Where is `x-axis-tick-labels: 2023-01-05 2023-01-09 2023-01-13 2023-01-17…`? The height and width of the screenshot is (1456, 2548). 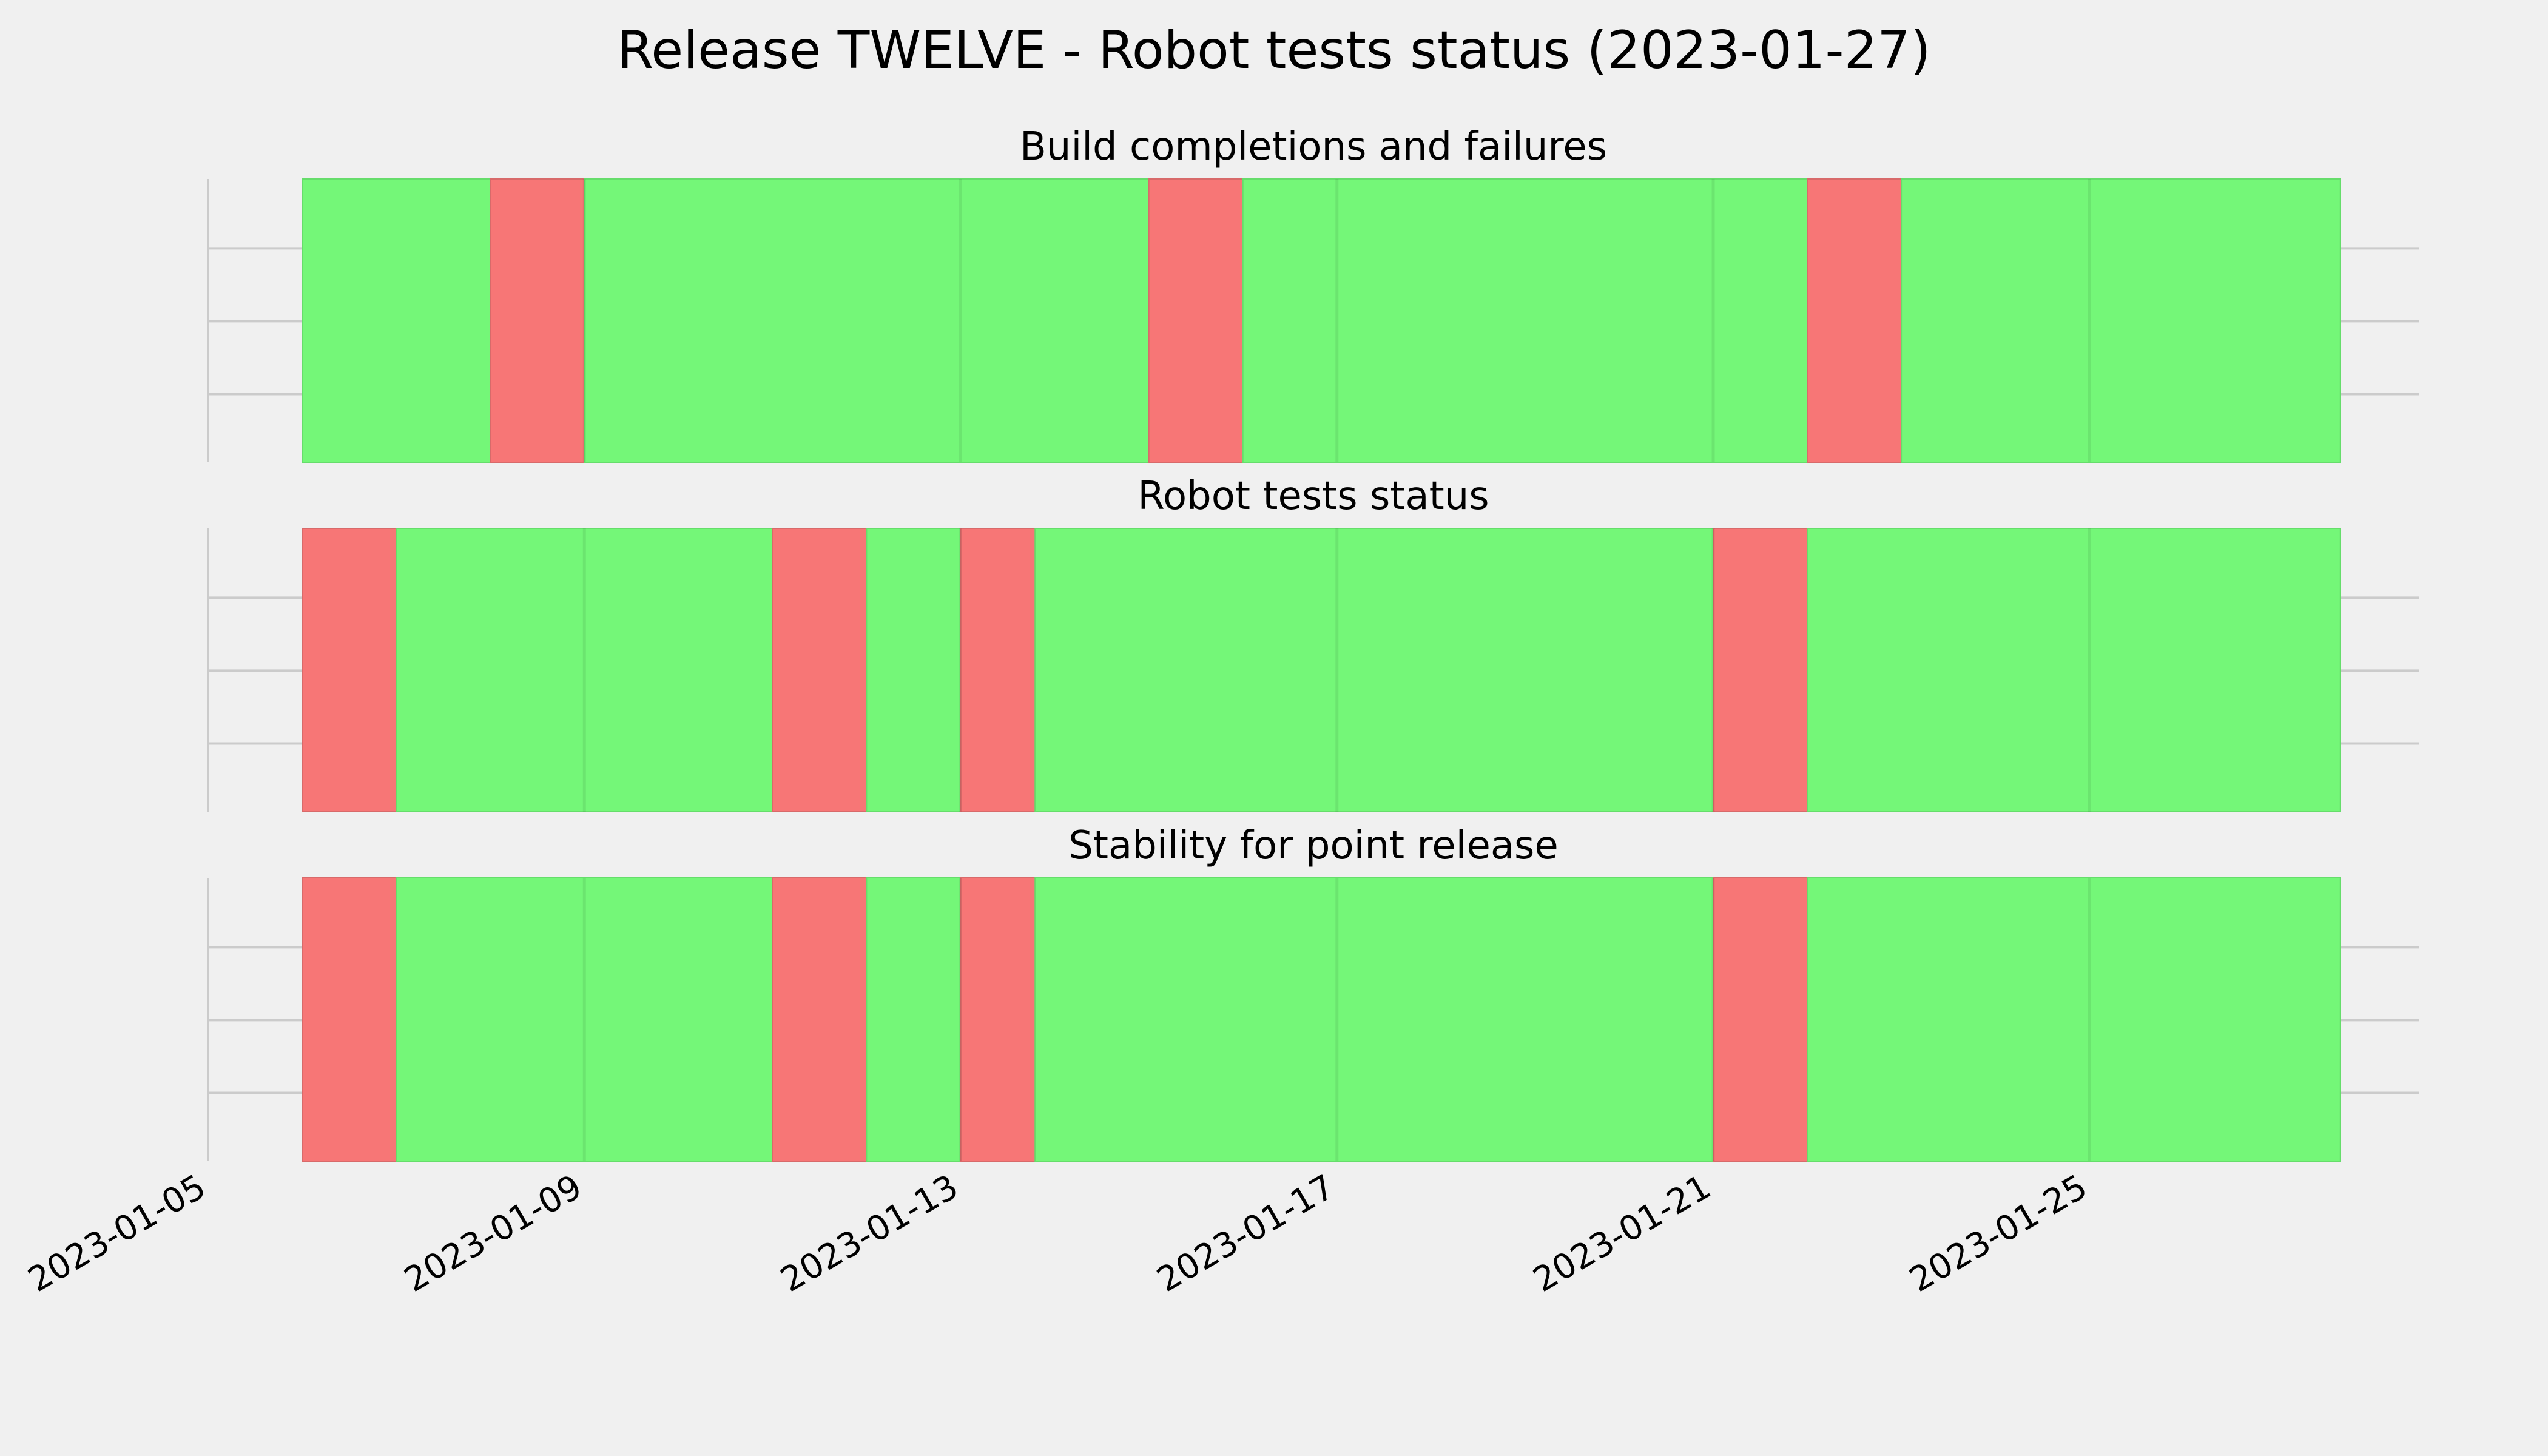
x-axis-tick-labels: 2023-01-05 2023-01-09 2023-01-13 2023-01-17… is located at coordinates (1058, 1233).